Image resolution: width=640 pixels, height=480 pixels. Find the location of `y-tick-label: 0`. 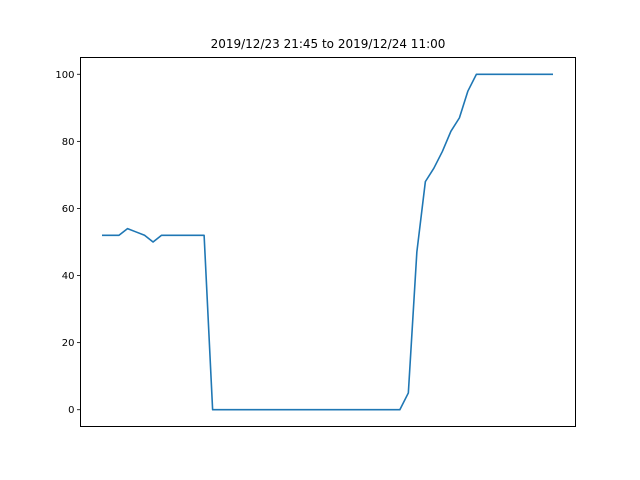

y-tick-label: 0 is located at coordinates (71, 410).